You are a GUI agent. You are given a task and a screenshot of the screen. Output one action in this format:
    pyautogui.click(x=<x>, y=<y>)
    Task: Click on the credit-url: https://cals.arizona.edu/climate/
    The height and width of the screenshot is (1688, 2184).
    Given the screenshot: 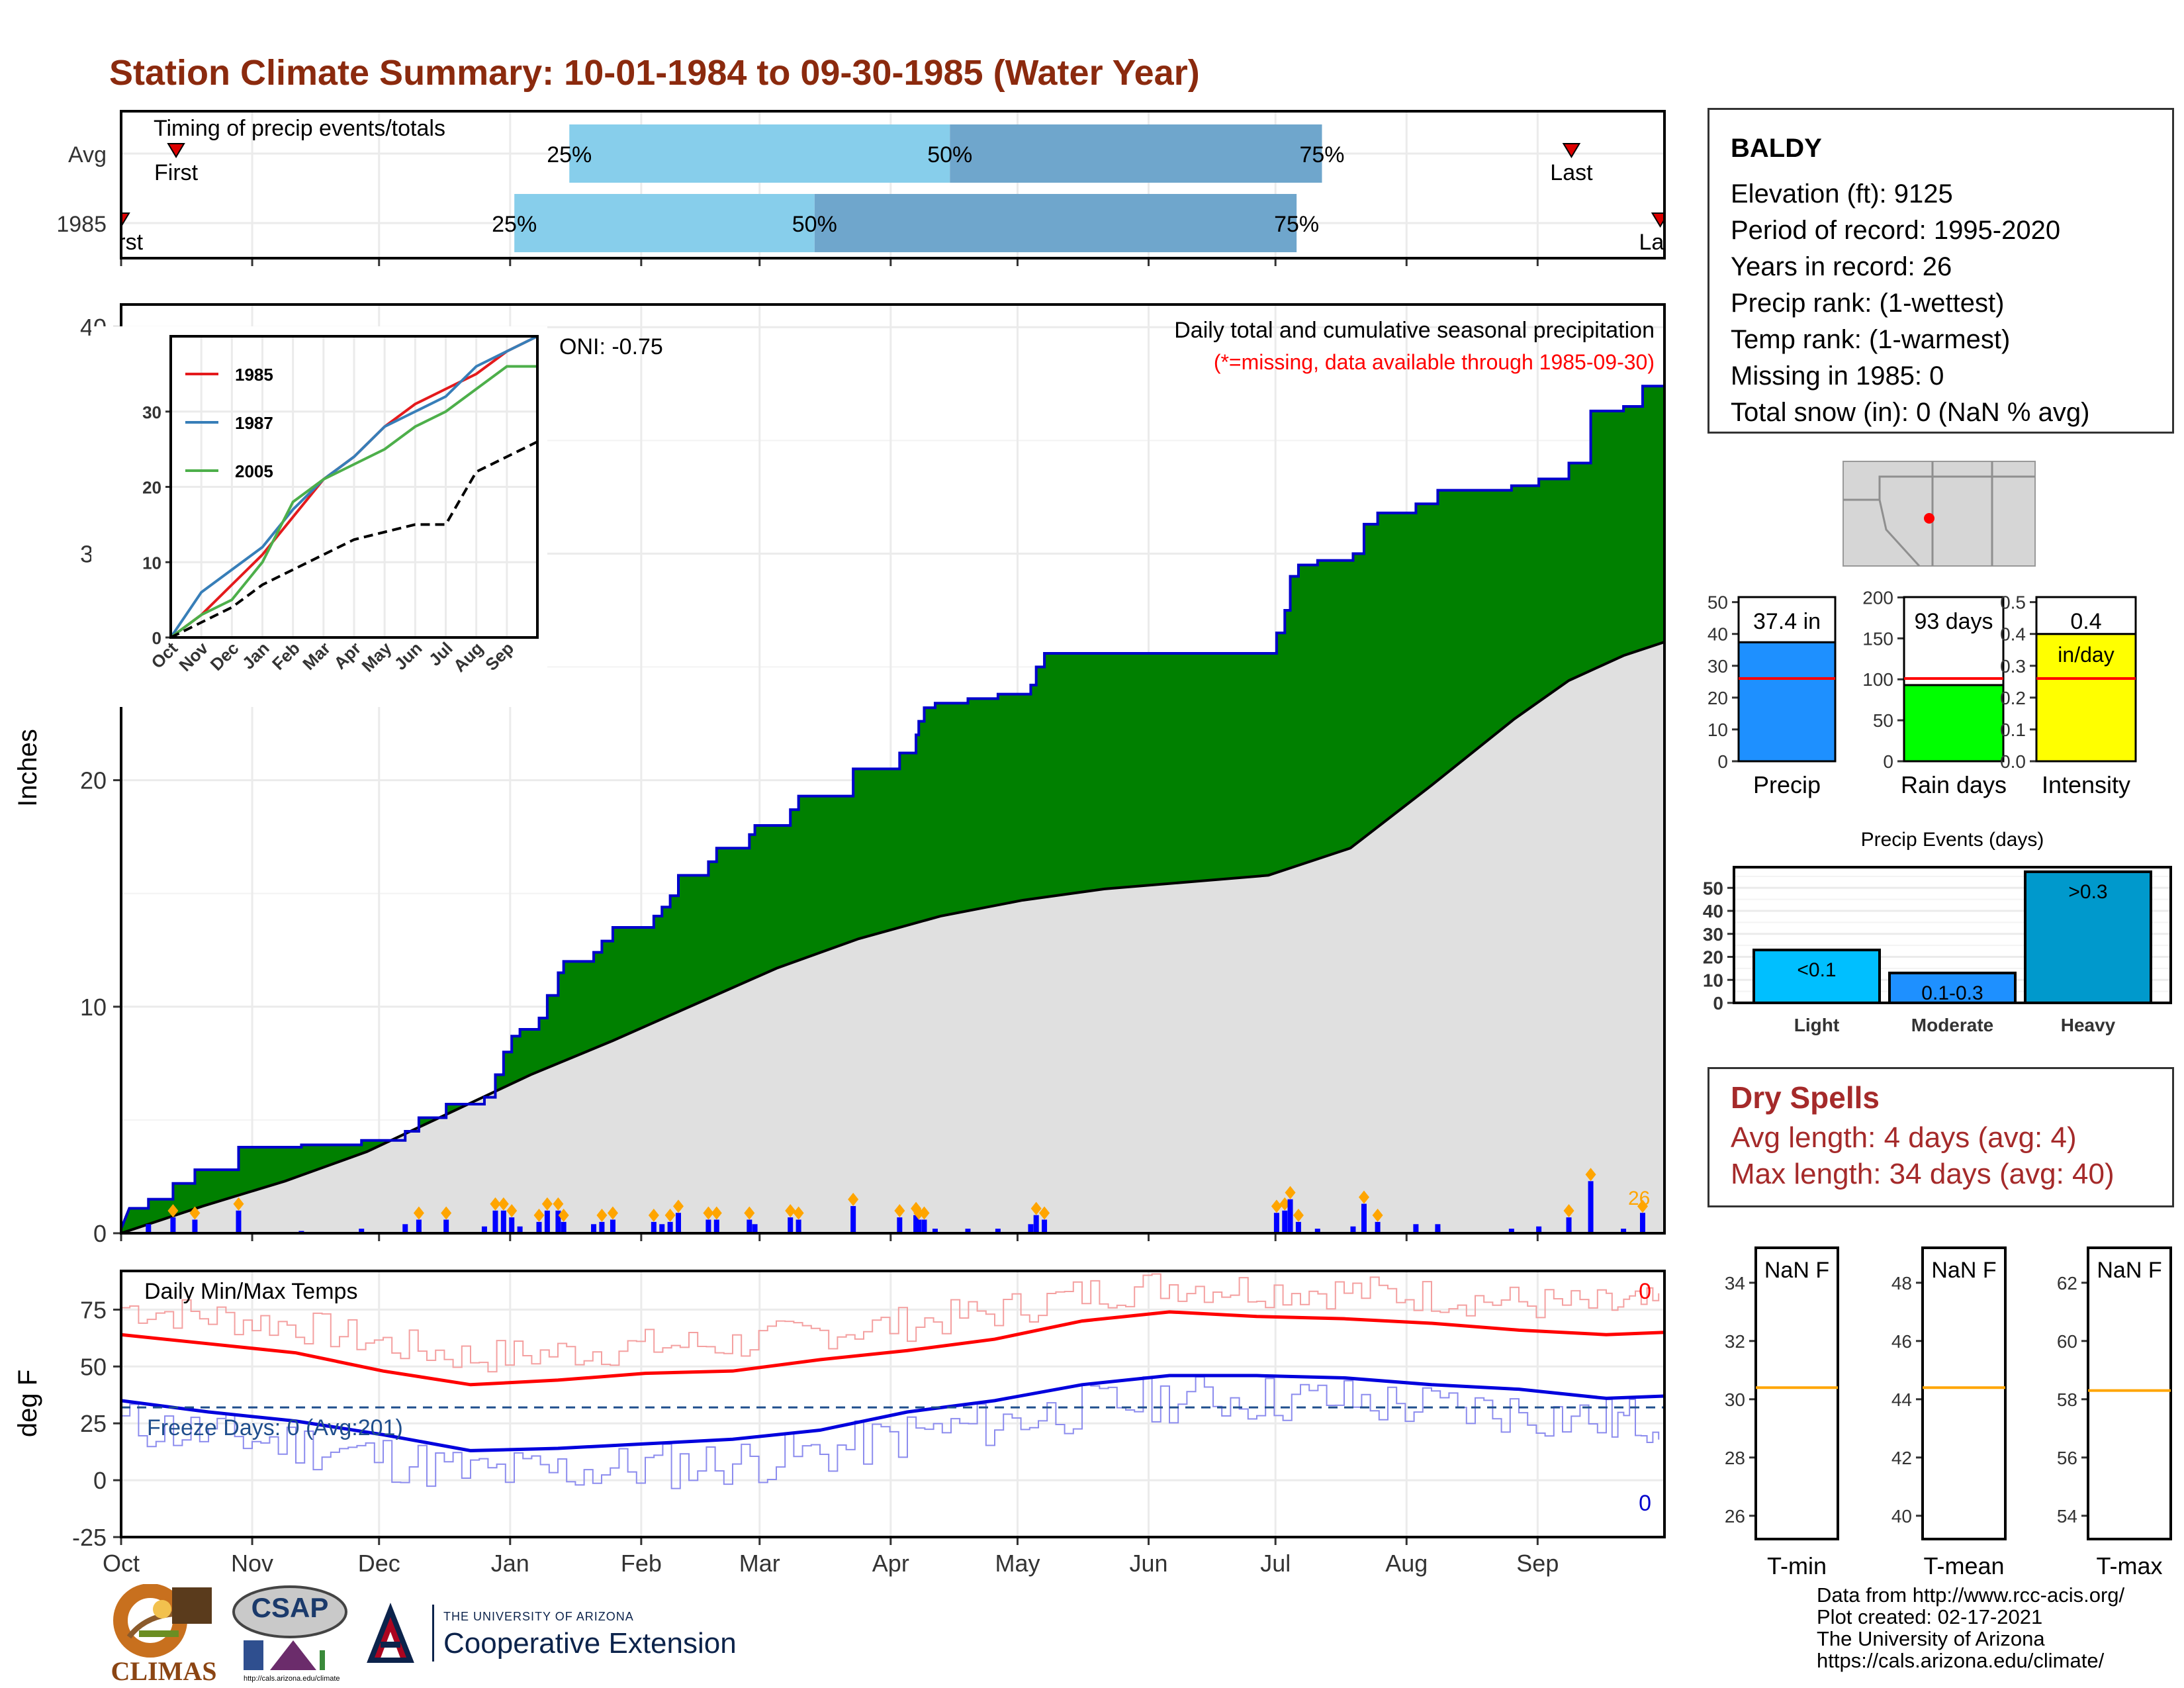 What is the action you would take?
    pyautogui.click(x=1961, y=1660)
    